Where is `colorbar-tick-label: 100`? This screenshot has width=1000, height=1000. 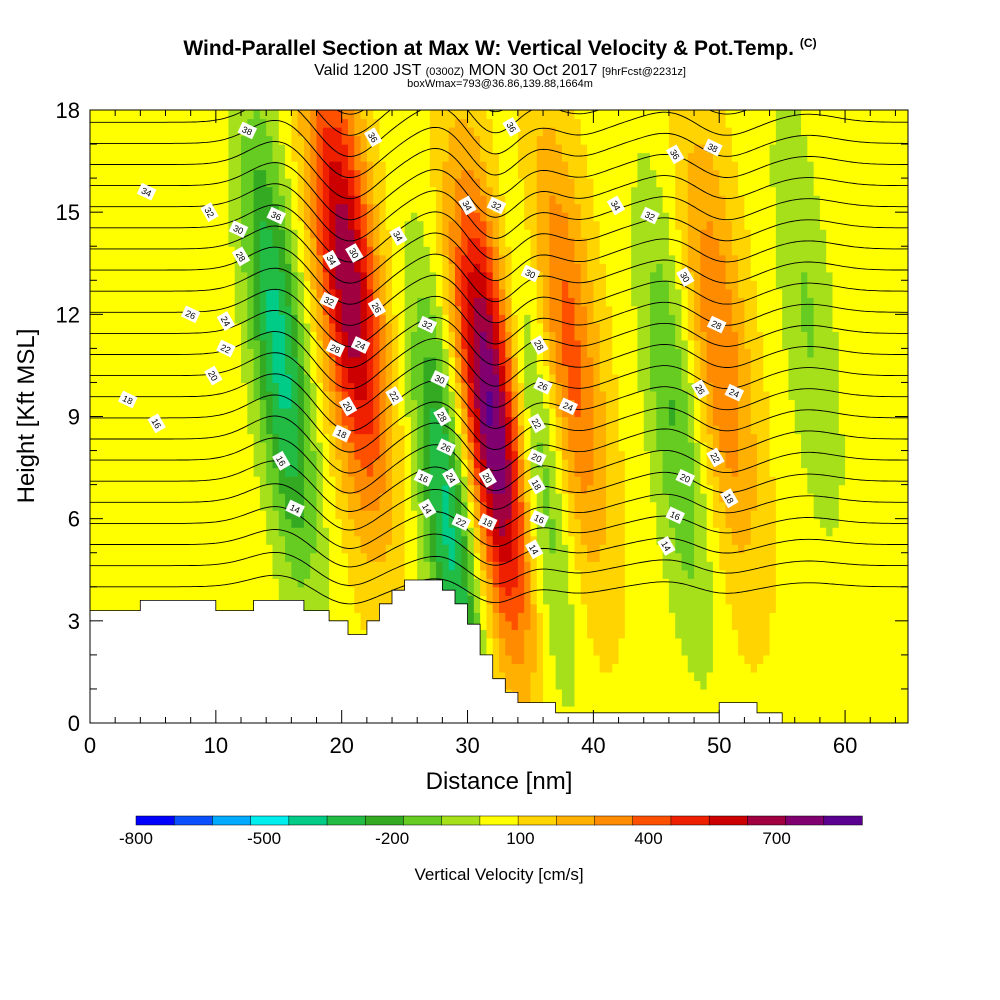 colorbar-tick-label: 100 is located at coordinates (520, 838).